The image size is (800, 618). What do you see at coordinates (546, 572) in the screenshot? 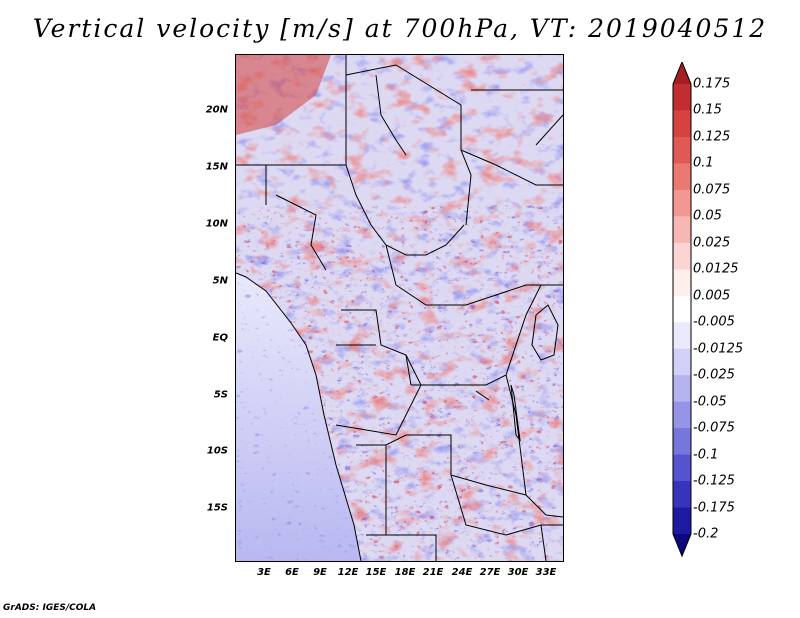
I see `lon-label-33e: 33E` at bounding box center [546, 572].